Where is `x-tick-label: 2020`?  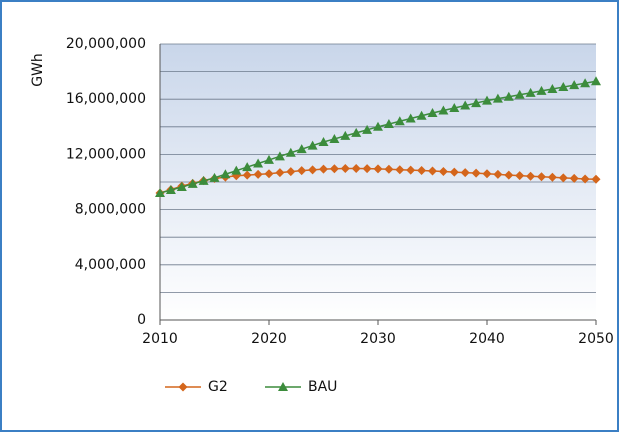
x-tick-label: 2020 is located at coordinates (269, 339).